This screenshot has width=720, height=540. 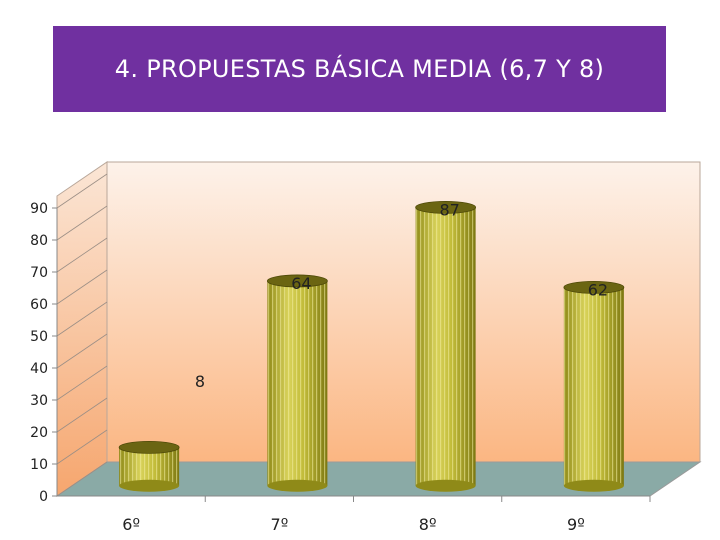 What do you see at coordinates (280, 524) in the screenshot?
I see `x-tick-label: 7º` at bounding box center [280, 524].